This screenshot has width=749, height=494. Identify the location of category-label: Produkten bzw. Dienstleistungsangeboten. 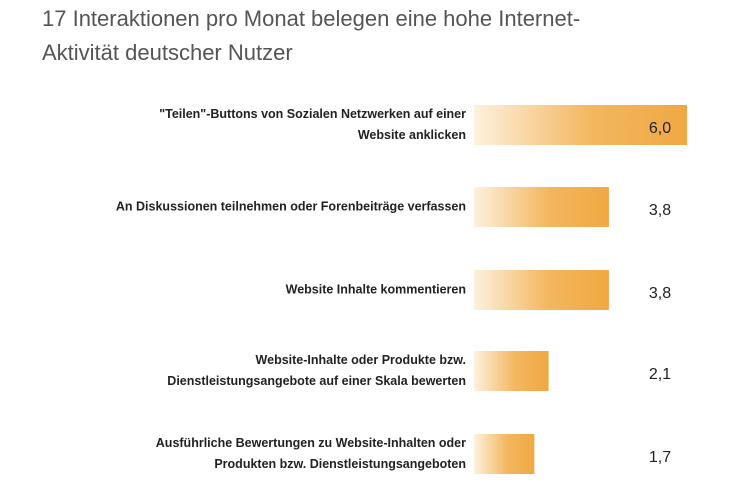
(340, 464).